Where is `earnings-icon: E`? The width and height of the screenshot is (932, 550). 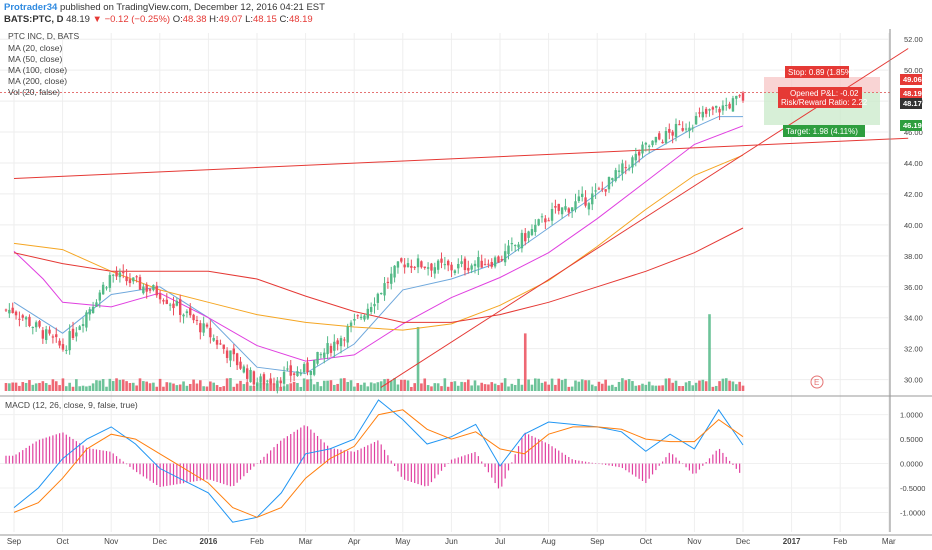 earnings-icon: E is located at coordinates (817, 382).